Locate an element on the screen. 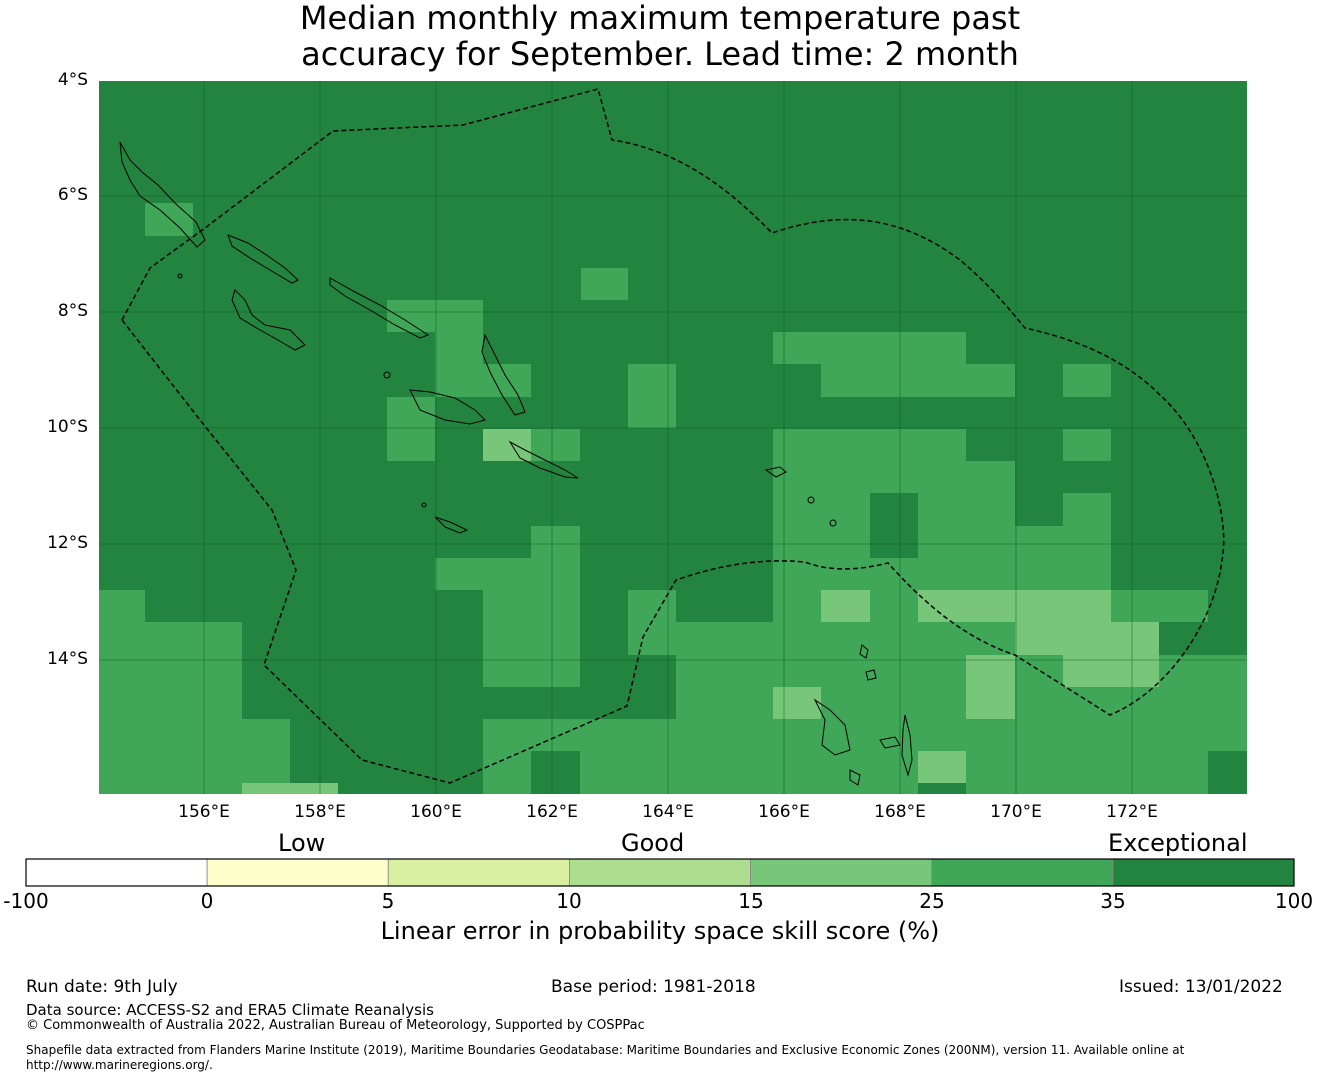  colorbar-tick-0: 0 is located at coordinates (207, 901).